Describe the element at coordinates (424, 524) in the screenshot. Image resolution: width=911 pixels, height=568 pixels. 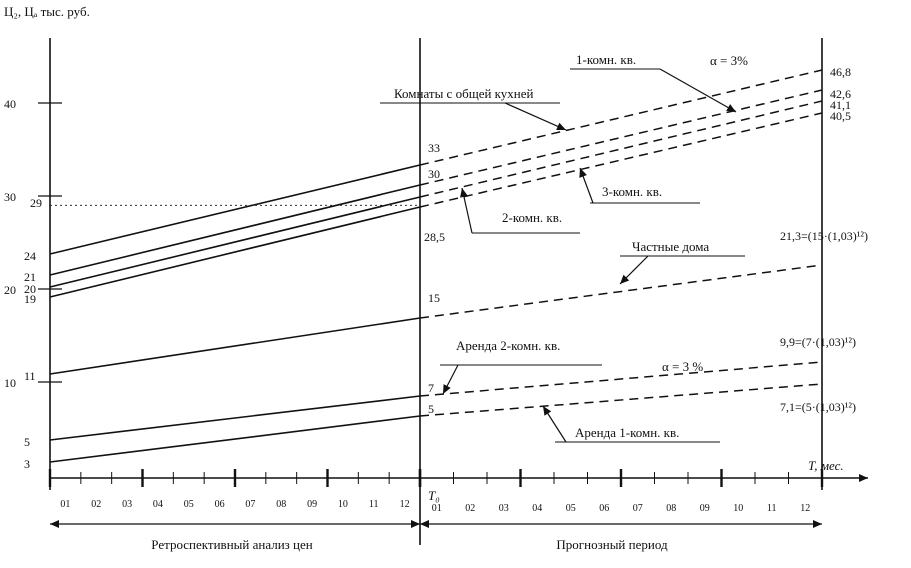
I see `forecast-period-arrow-head-left` at that location.